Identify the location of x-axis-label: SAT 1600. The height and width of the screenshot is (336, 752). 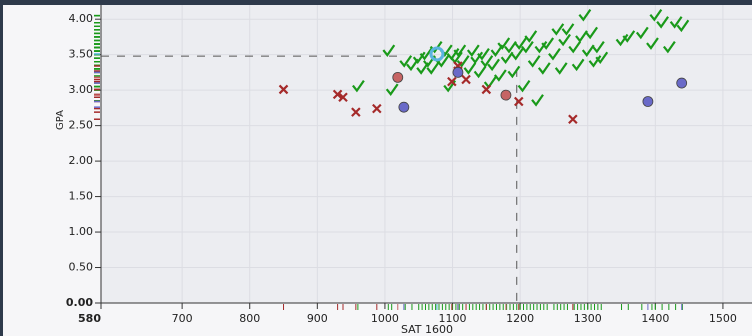
(427, 329).